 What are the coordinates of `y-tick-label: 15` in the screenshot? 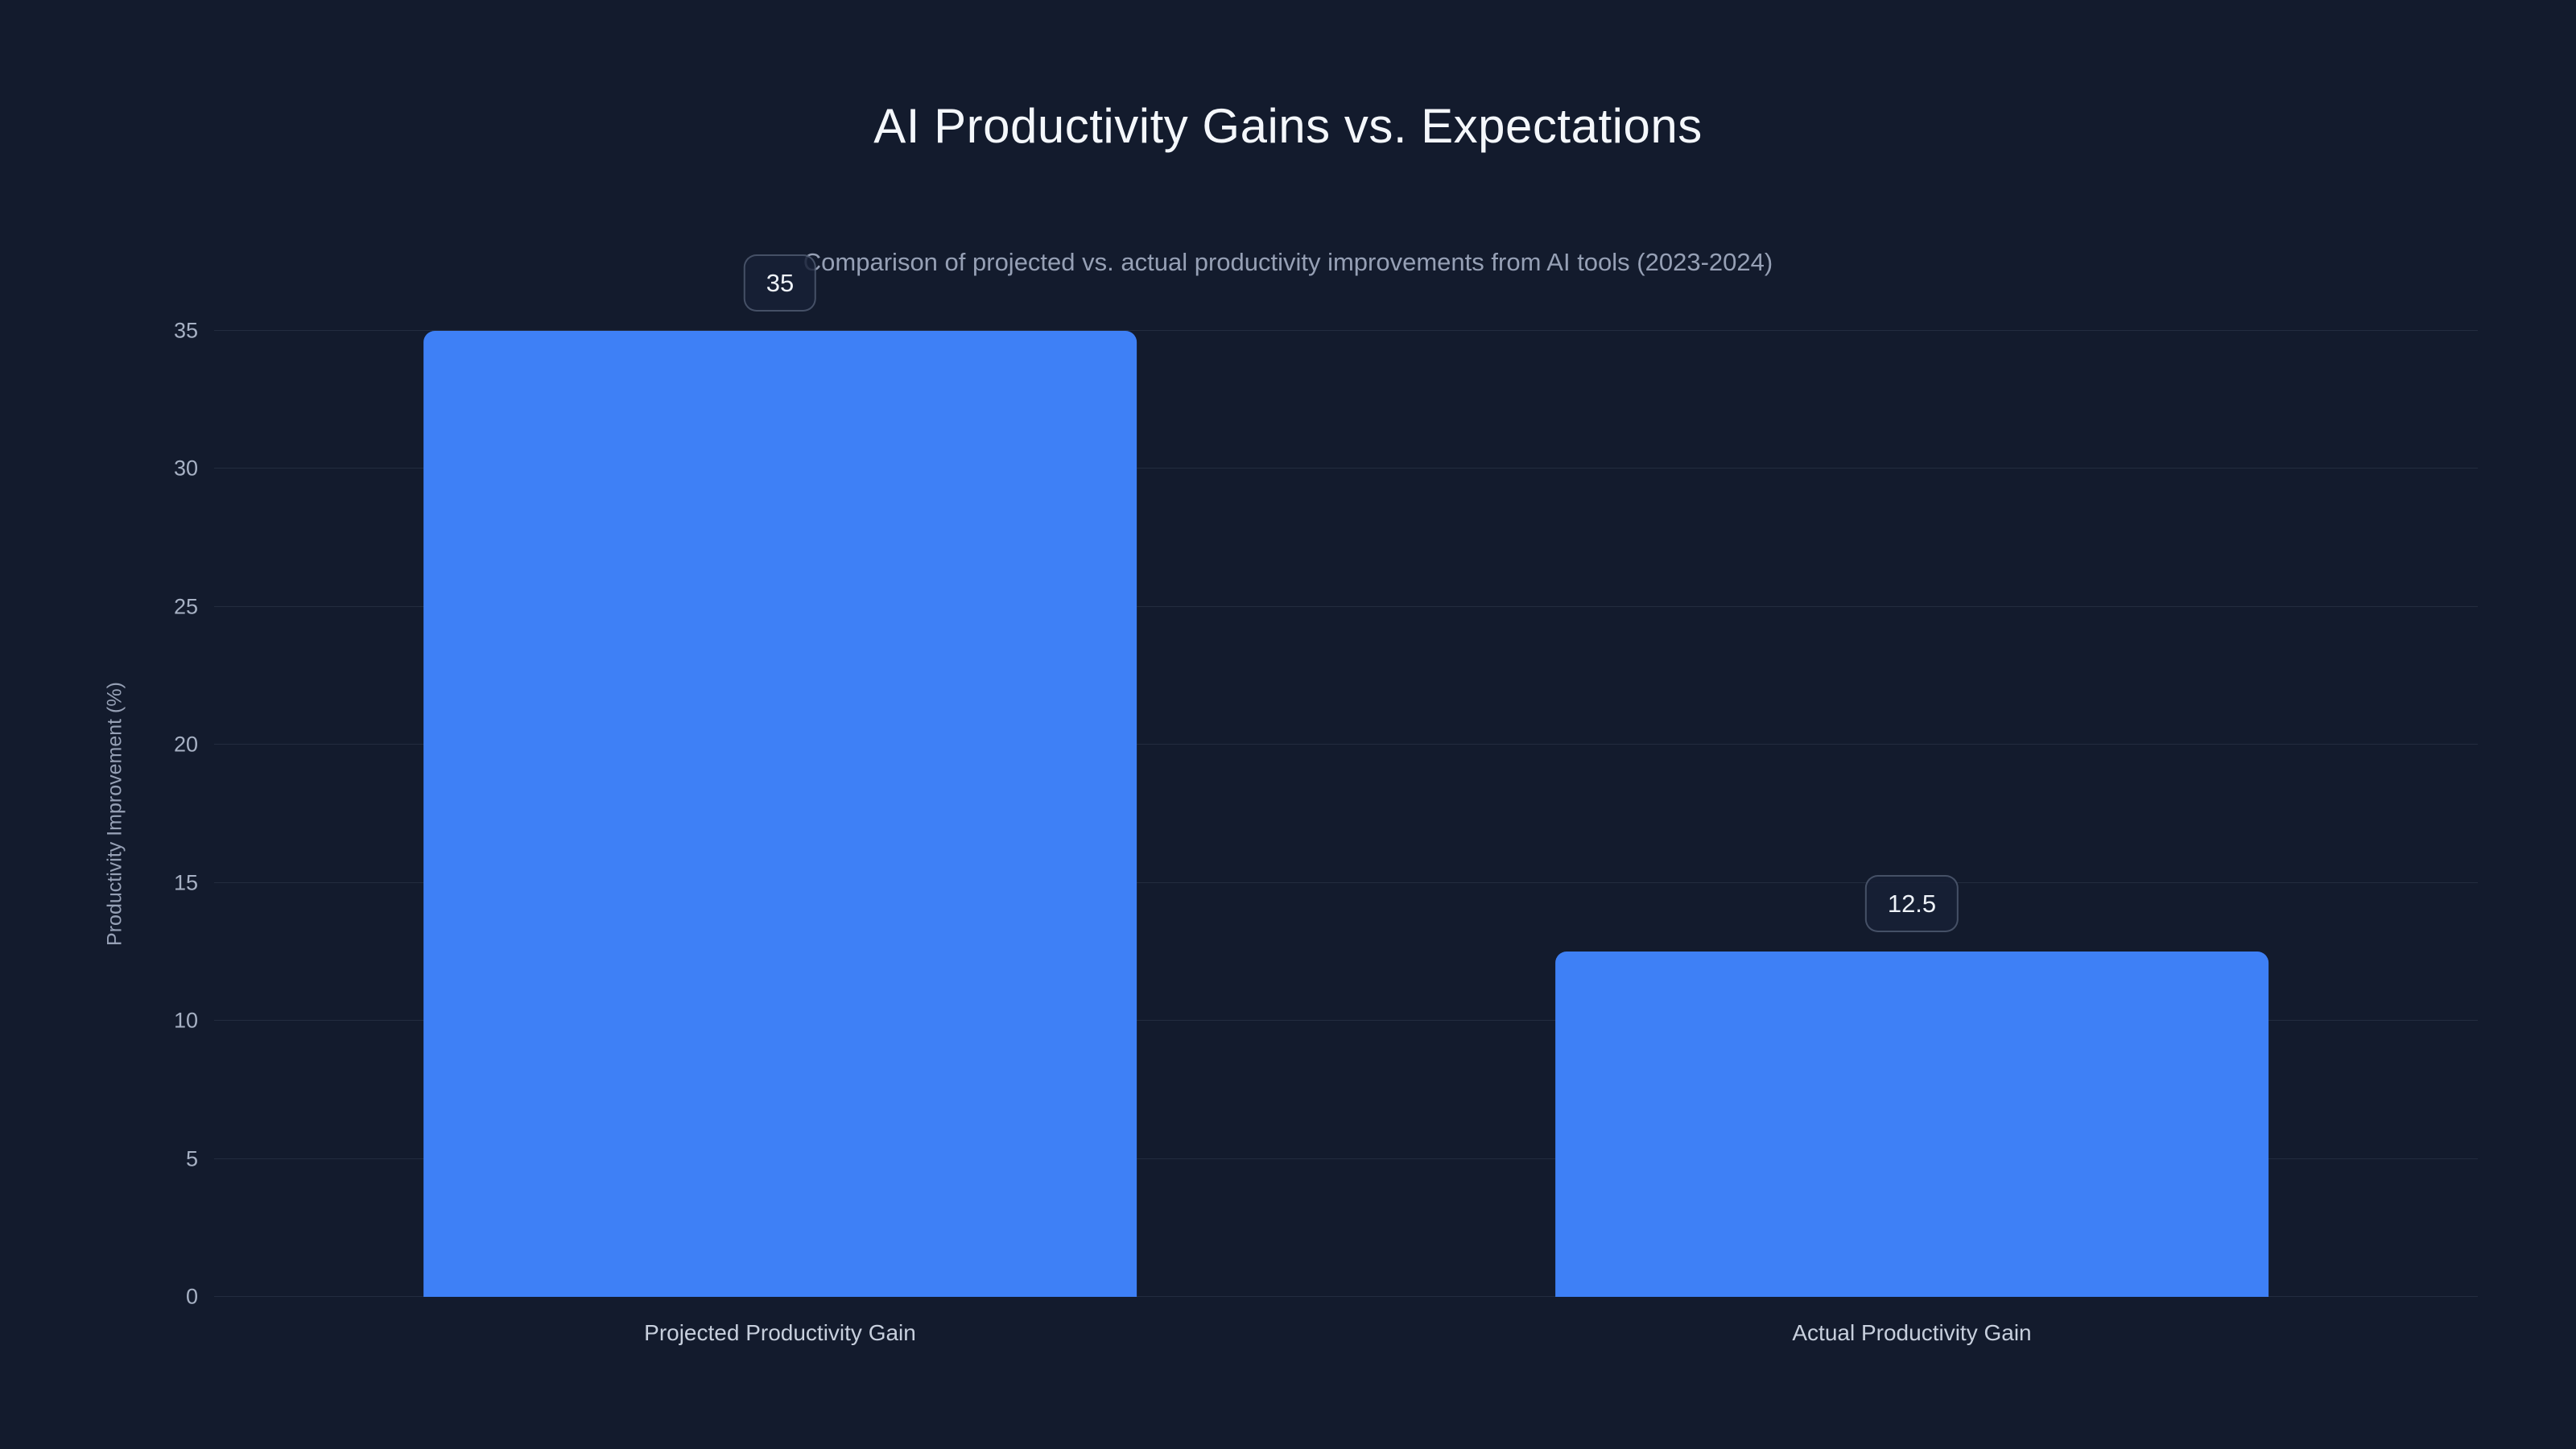 It's located at (185, 883).